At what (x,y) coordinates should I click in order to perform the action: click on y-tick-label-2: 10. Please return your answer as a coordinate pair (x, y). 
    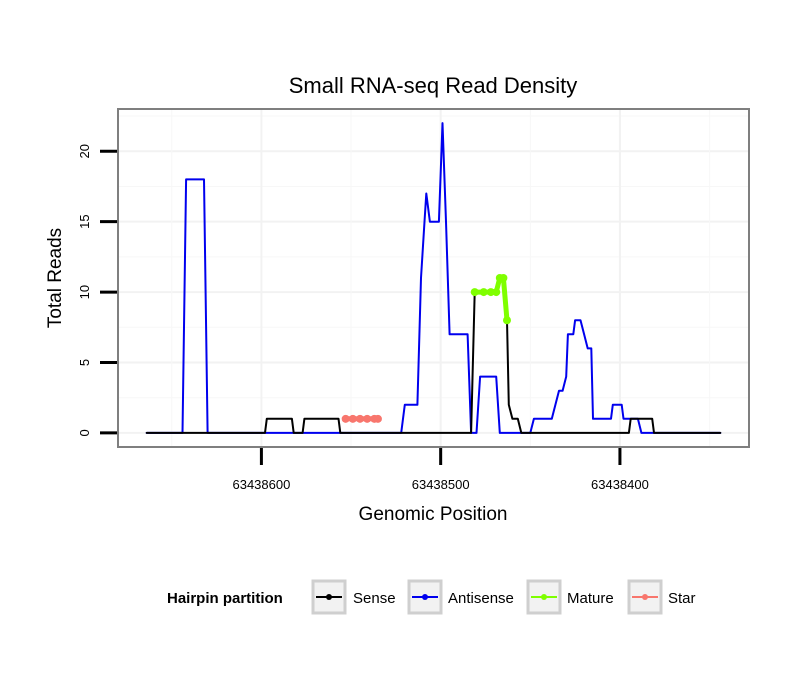
    Looking at the image, I should click on (84, 292).